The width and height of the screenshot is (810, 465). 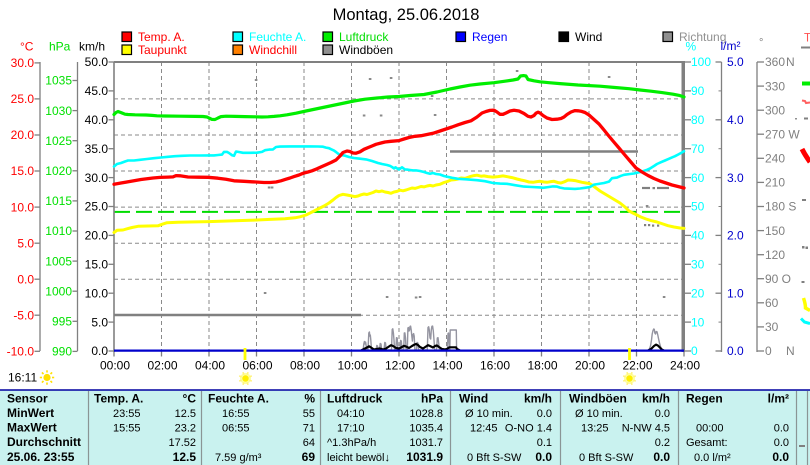 I want to click on svg-text: 1028.8, so click(x=426, y=414).